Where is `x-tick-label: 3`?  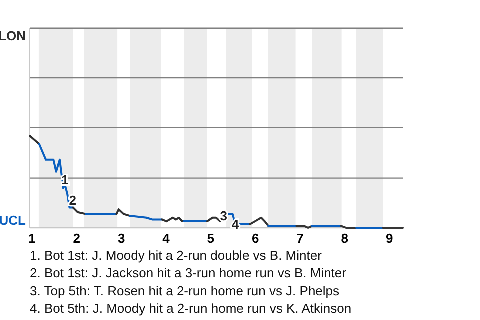 x-tick-label: 3 is located at coordinates (122, 238).